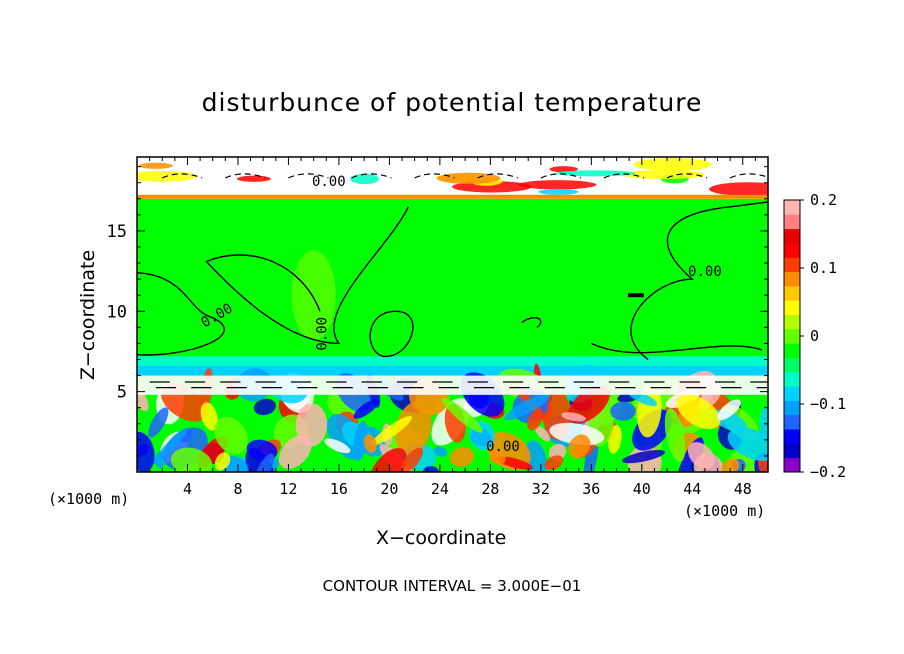  I want to click on colorbar-tick-label: 0.1, so click(823, 268).